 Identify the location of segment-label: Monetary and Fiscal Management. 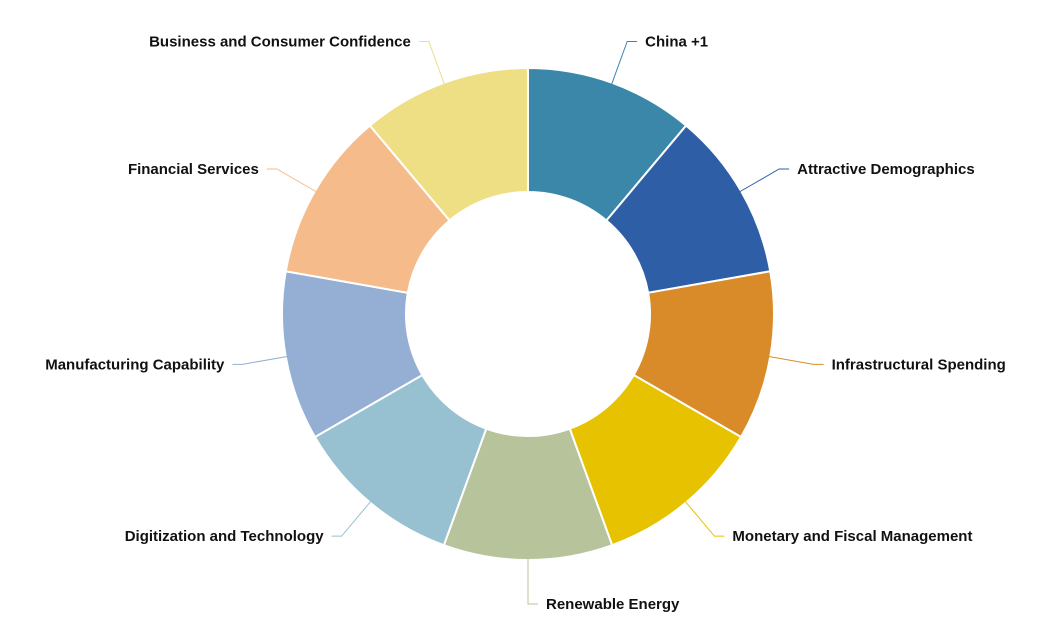
(852, 536).